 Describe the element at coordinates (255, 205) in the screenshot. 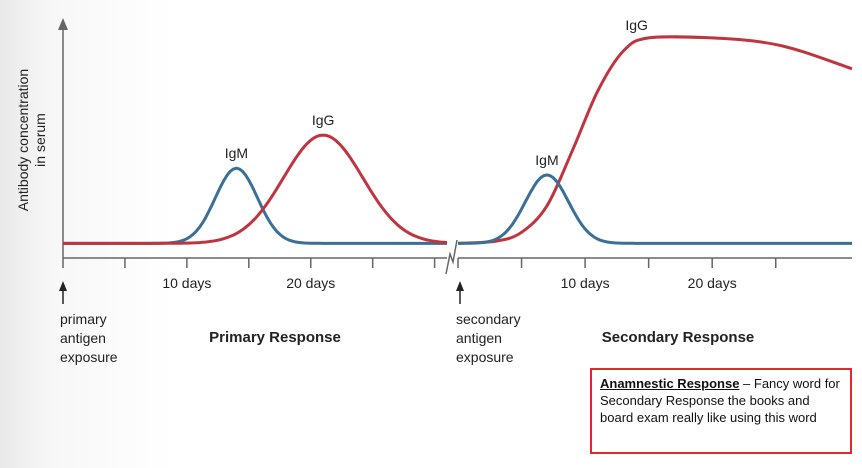

I see `series-line-primary-igm` at that location.